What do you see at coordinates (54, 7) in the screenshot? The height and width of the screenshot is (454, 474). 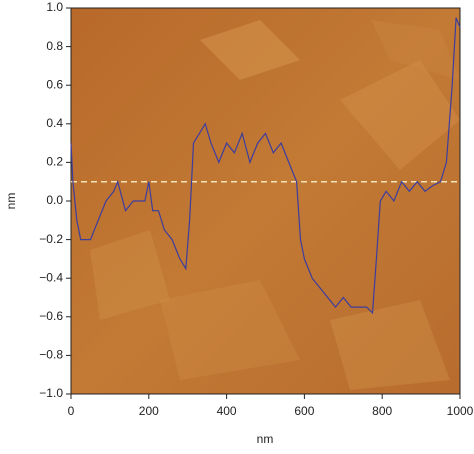 I see `y-tick-label: 1.0` at bounding box center [54, 7].